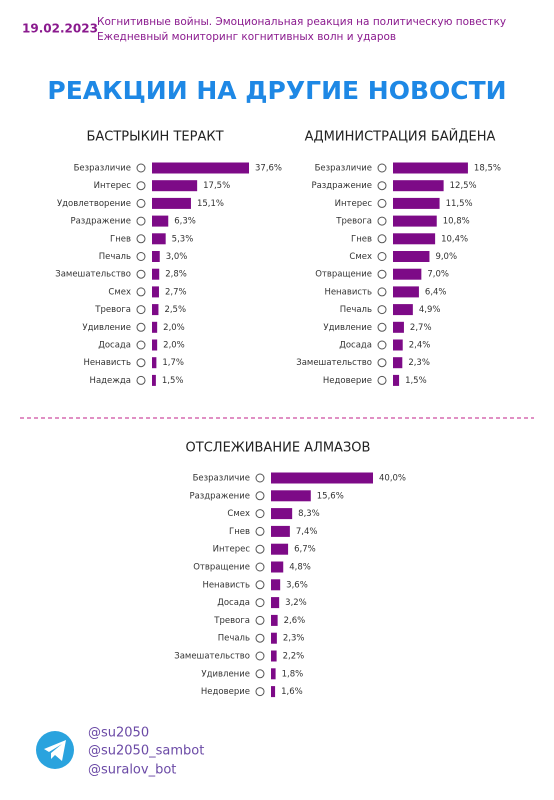  What do you see at coordinates (309, 514) in the screenshot?
I see `value-label: 8,3%` at bounding box center [309, 514].